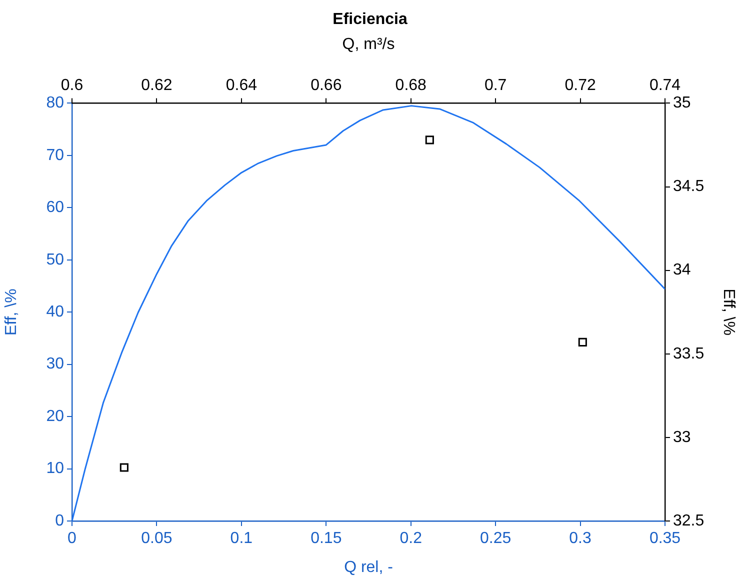 The image size is (740, 579). Describe the element at coordinates (55, 312) in the screenshot. I see `y-tick-label: 40` at that location.